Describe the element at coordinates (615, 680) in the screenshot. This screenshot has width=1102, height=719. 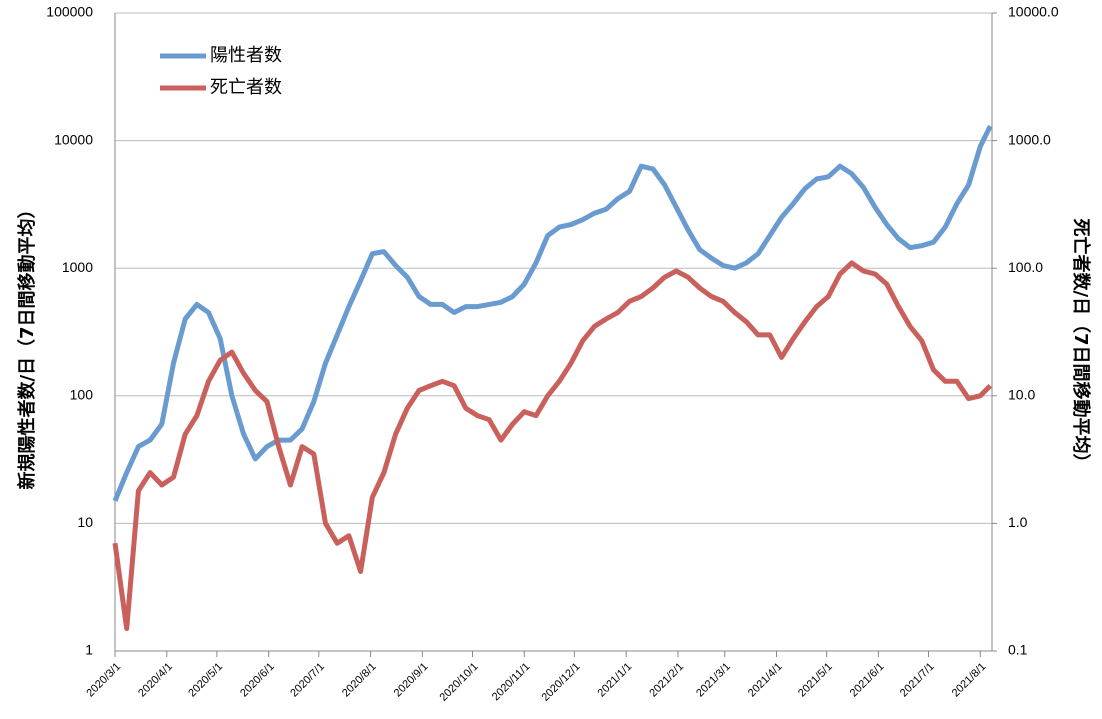
I see `x-tick-label: 2021/1/1` at that location.